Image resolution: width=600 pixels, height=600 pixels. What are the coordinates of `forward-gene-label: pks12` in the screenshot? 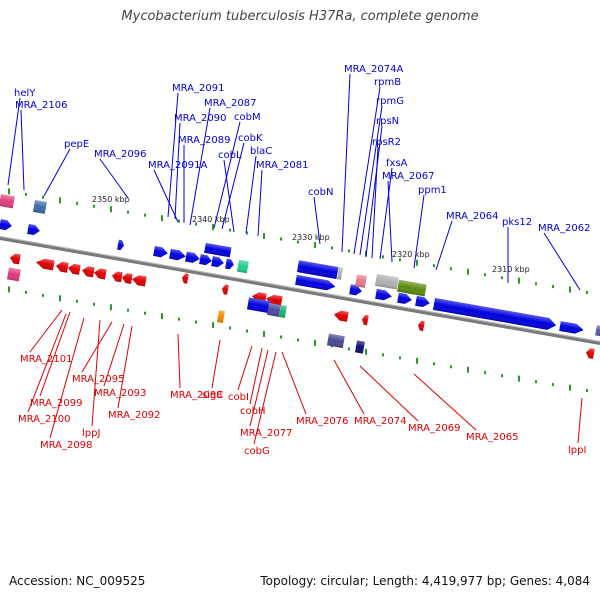 It's located at (517, 222).